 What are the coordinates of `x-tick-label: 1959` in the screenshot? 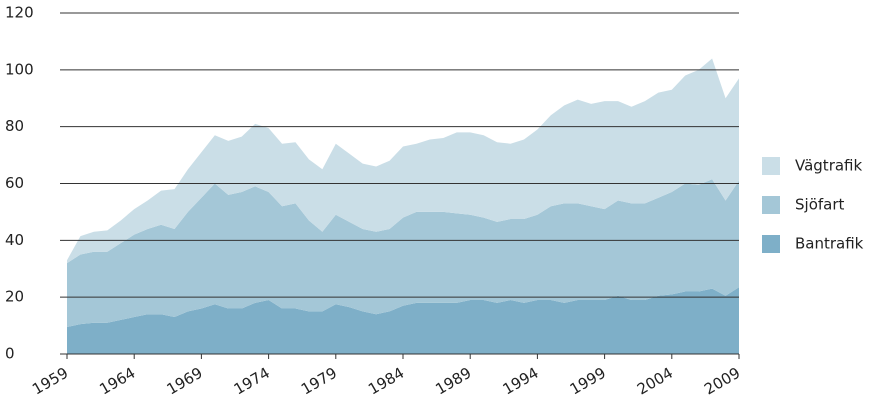 It's located at (50, 381).